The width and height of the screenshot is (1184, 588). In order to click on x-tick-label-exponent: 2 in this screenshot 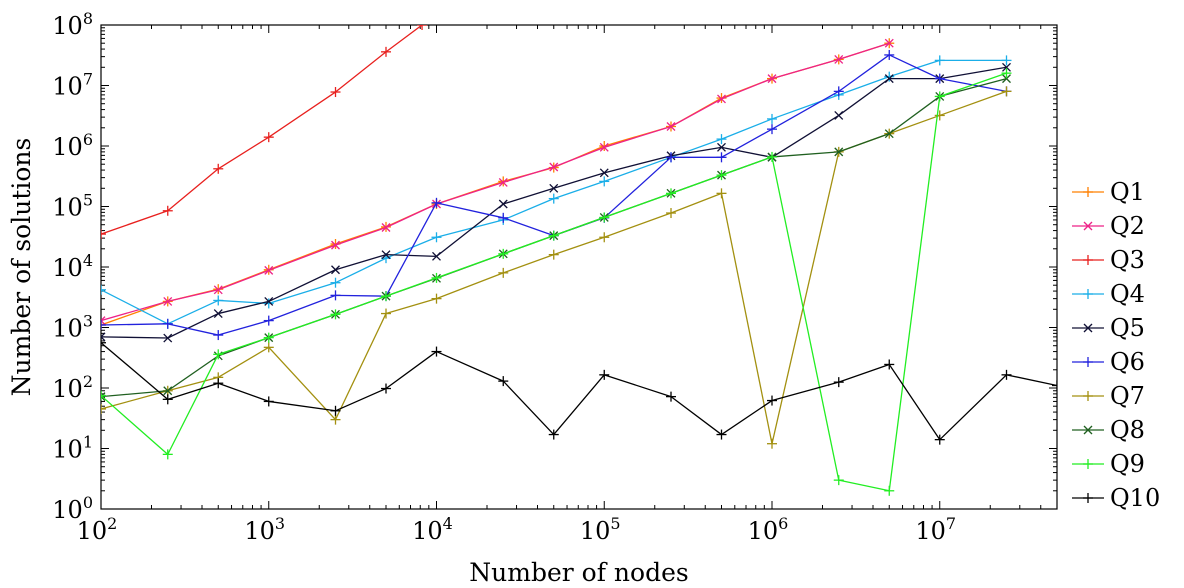, I will do `click(112, 523)`.